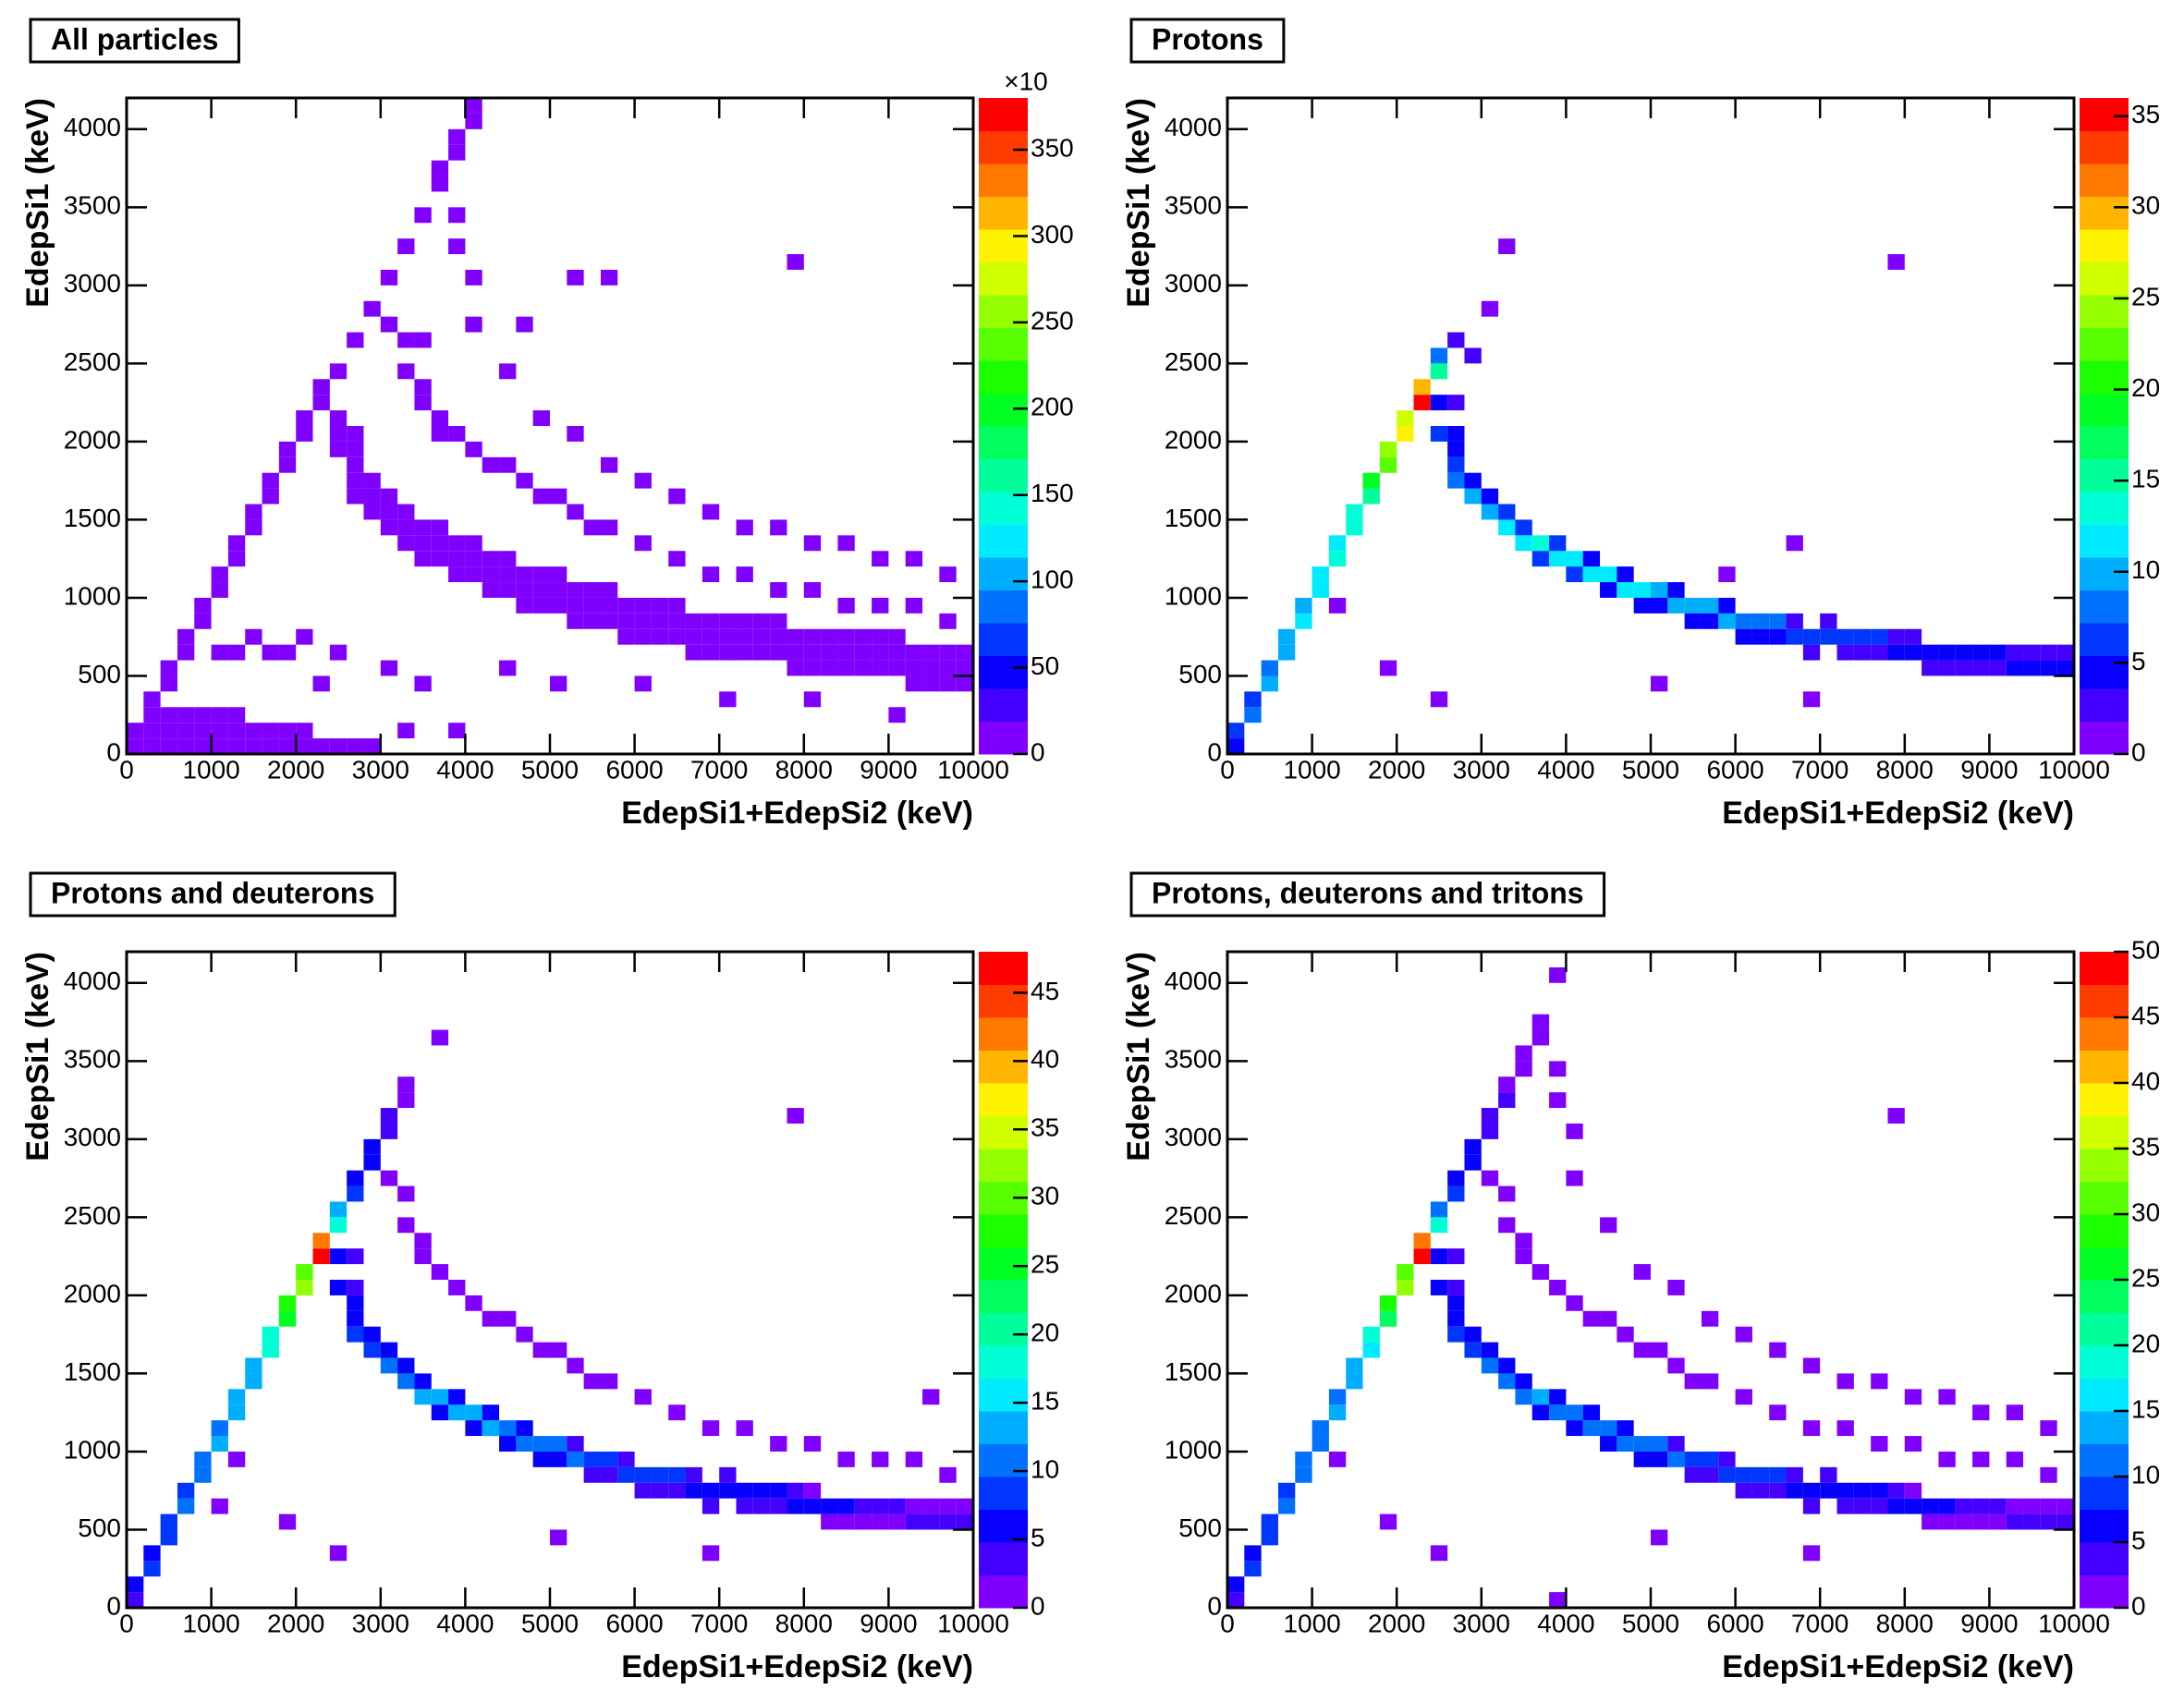 This screenshot has height=1690, width=2184. I want to click on colorbar-tick-label: 10, so click(2145, 569).